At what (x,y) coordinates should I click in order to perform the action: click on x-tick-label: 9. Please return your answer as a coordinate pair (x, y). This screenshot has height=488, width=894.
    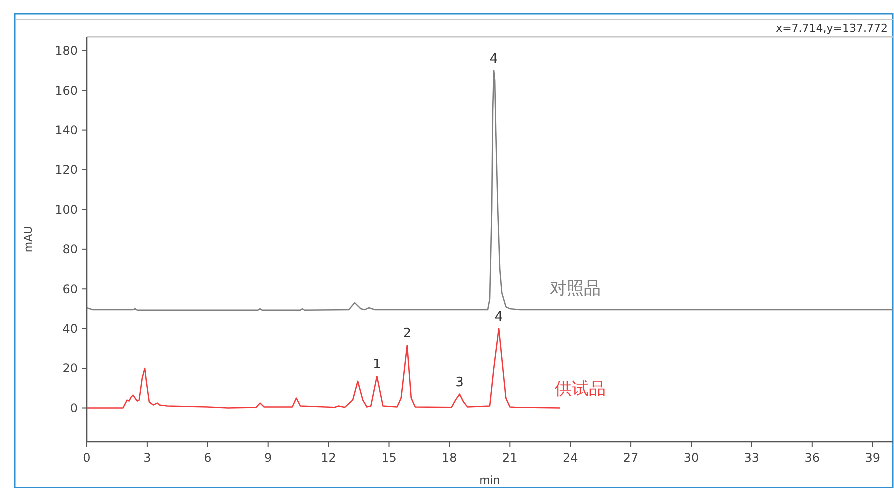
    Looking at the image, I should click on (268, 458).